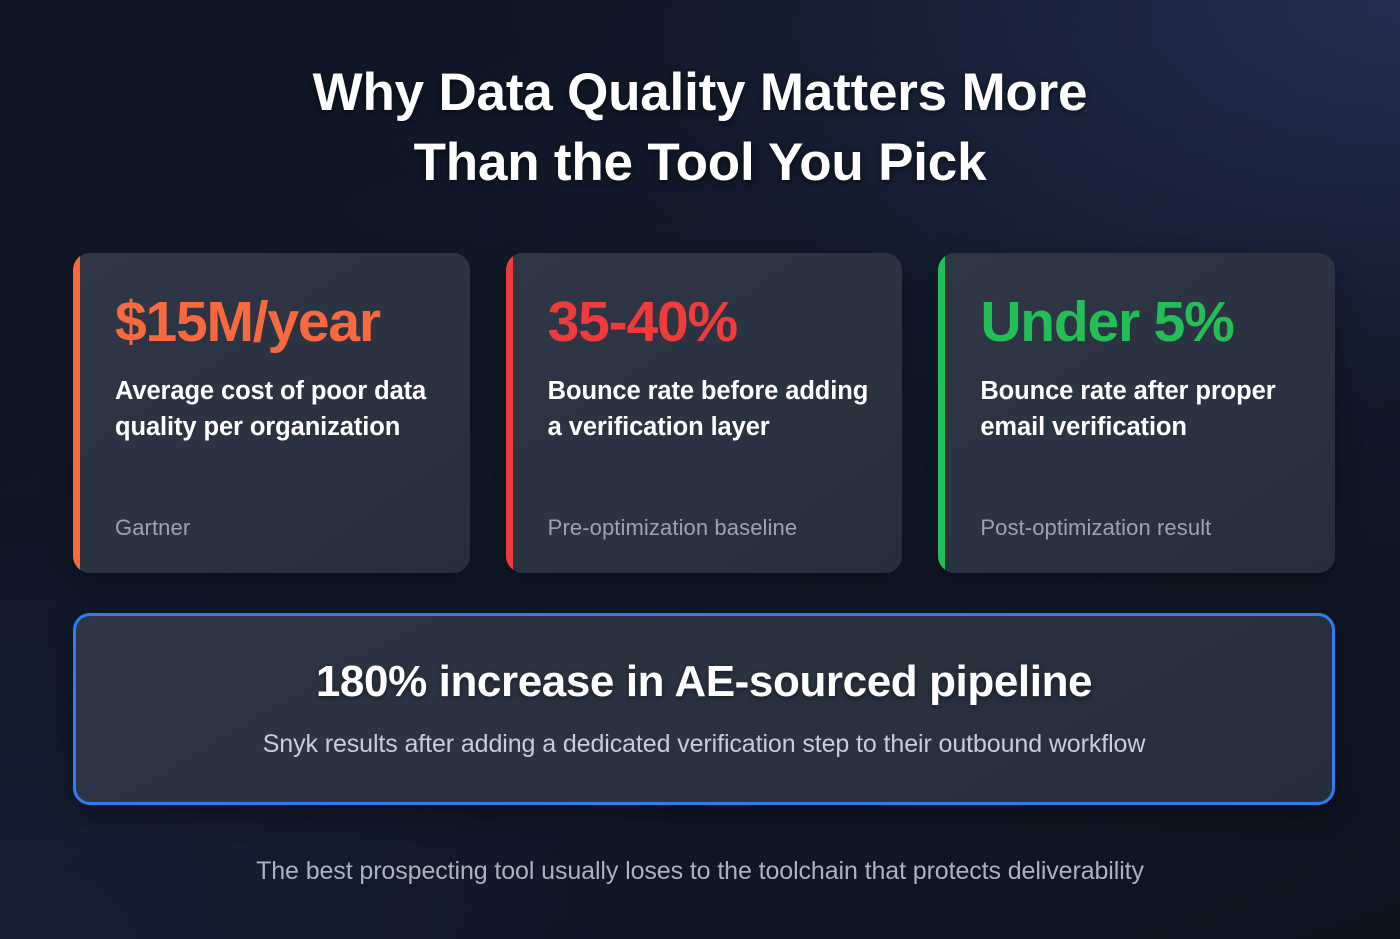 The image size is (1400, 939). I want to click on accent-bar-orange, so click(76, 413).